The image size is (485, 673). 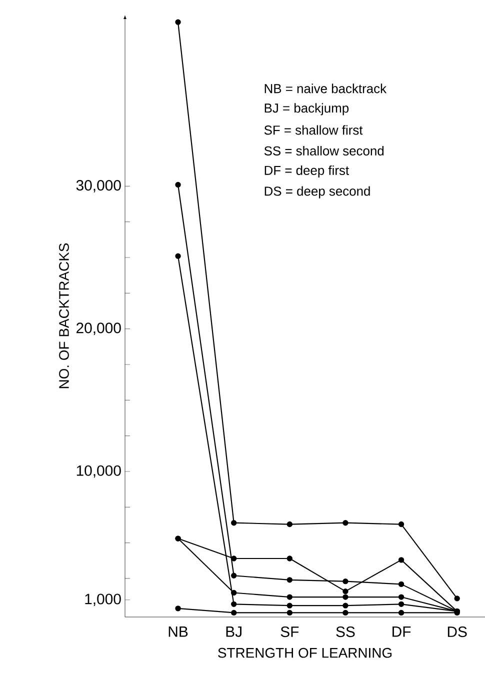 What do you see at coordinates (306, 109) in the screenshot?
I see `annotation: BJ = backjump` at bounding box center [306, 109].